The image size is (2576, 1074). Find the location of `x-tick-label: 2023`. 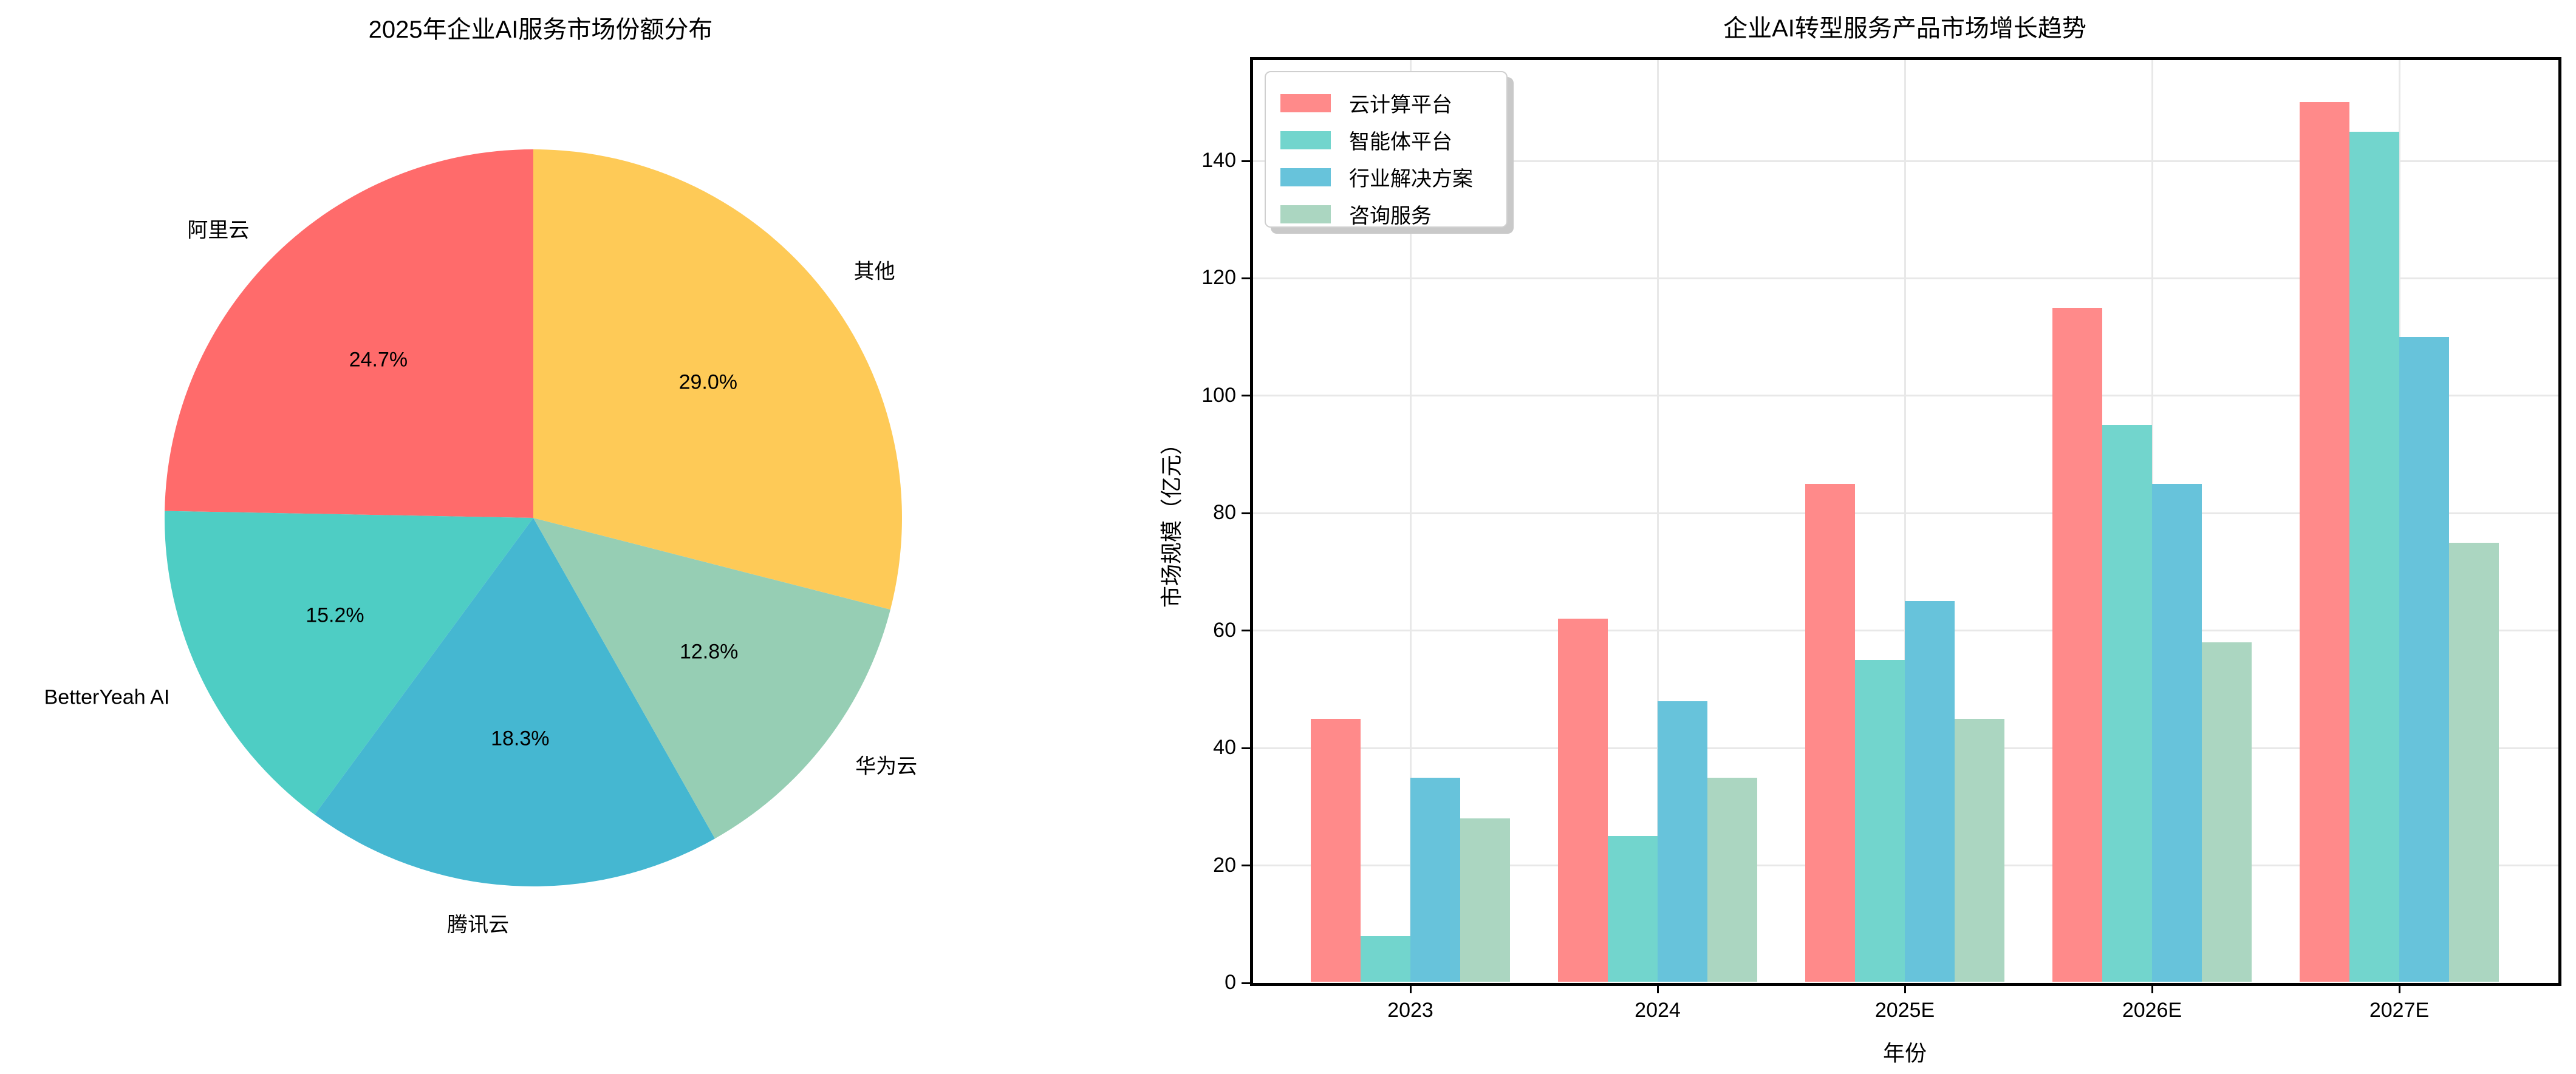

x-tick-label: 2023 is located at coordinates (1410, 1010).